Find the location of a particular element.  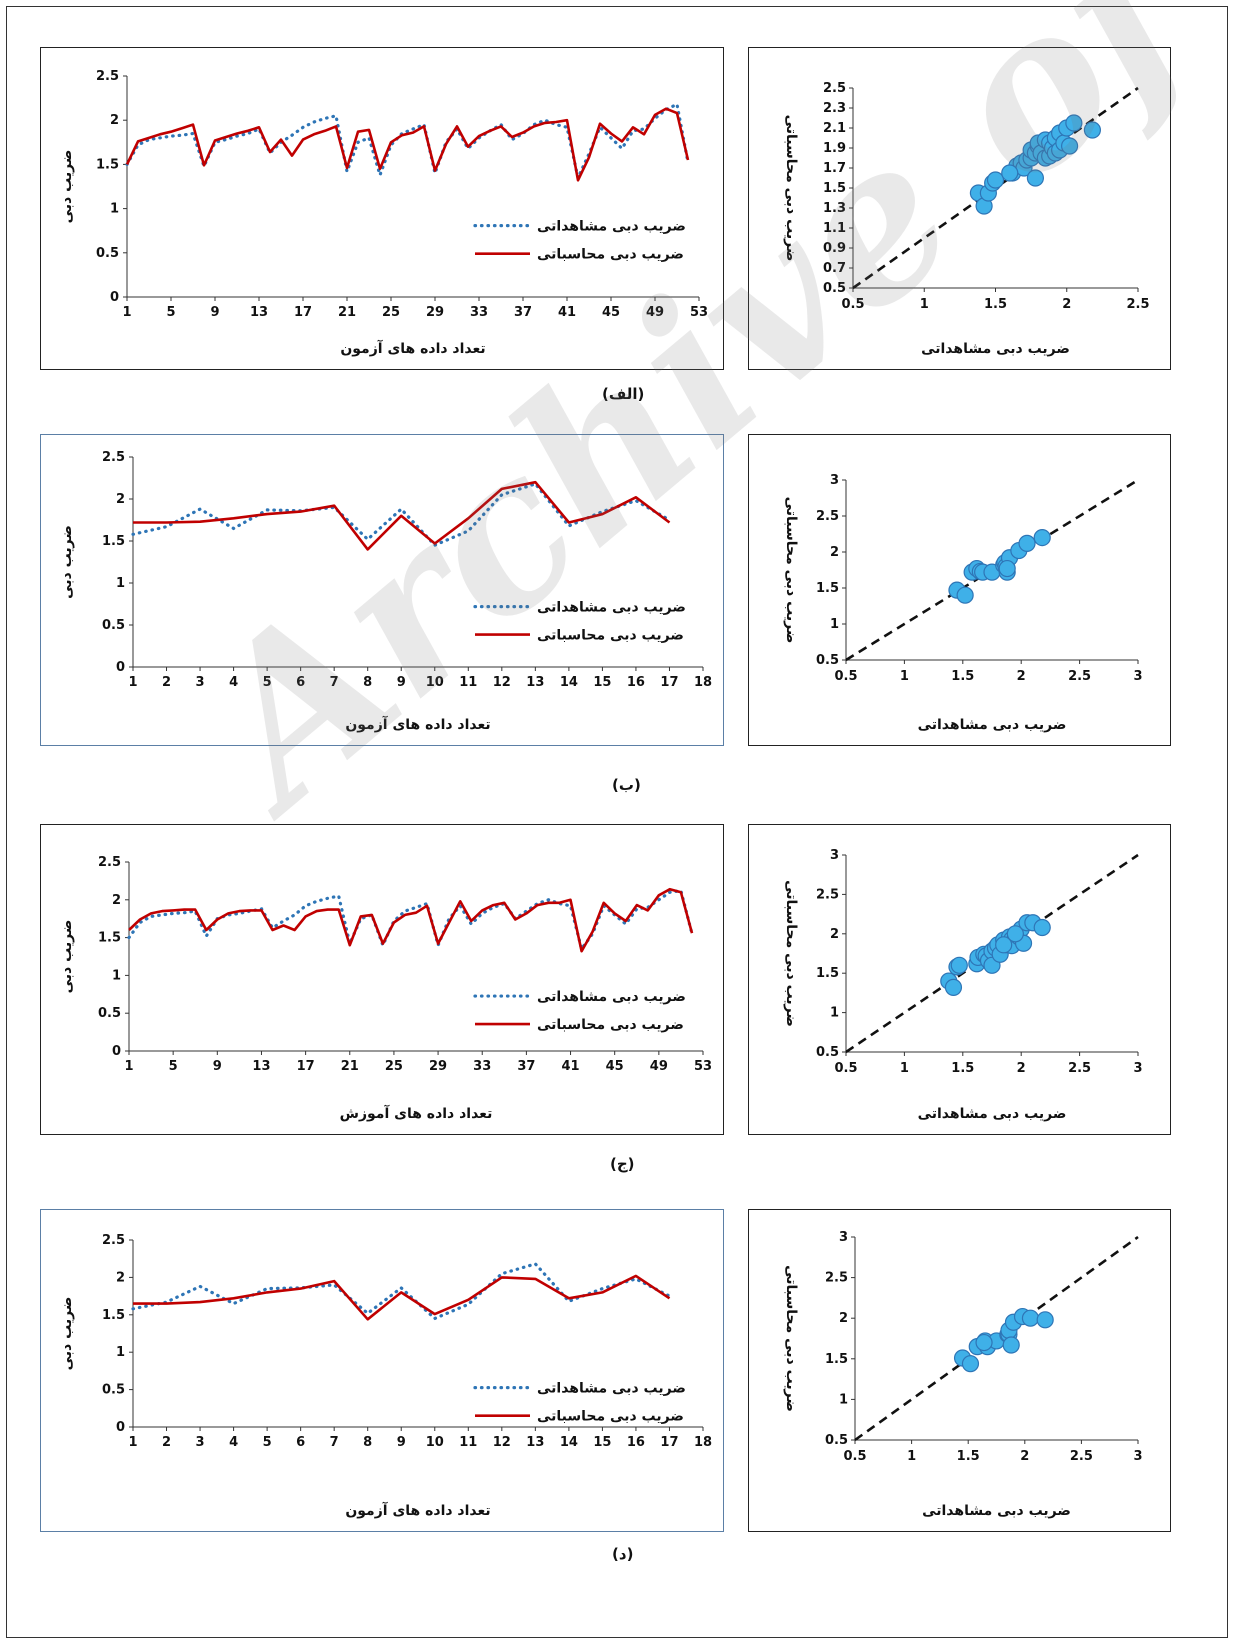

identity-line is located at coordinates (992, 953).